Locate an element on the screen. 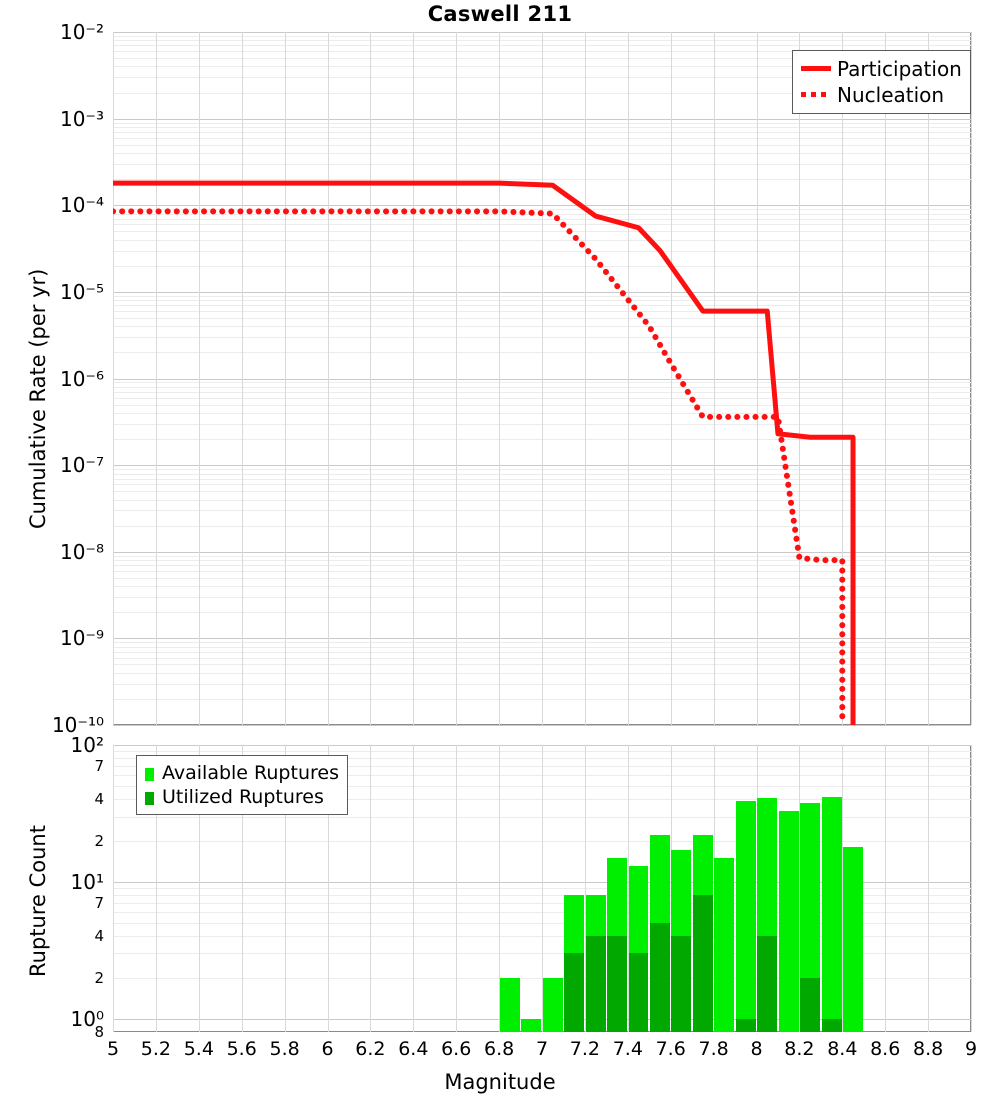  nucleation-line-icon is located at coordinates (816, 95).